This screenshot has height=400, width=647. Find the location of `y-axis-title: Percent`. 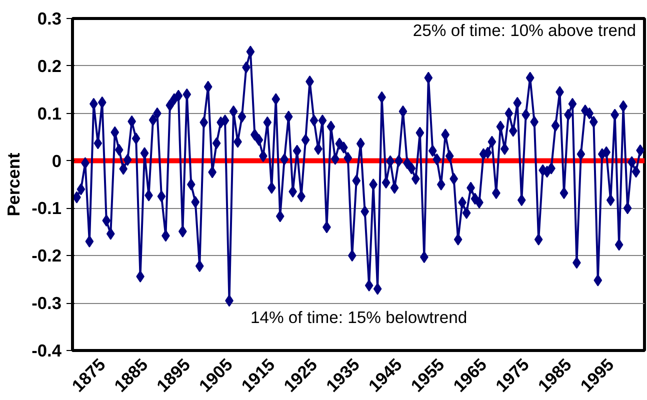

y-axis-title: Percent is located at coordinates (14, 184).